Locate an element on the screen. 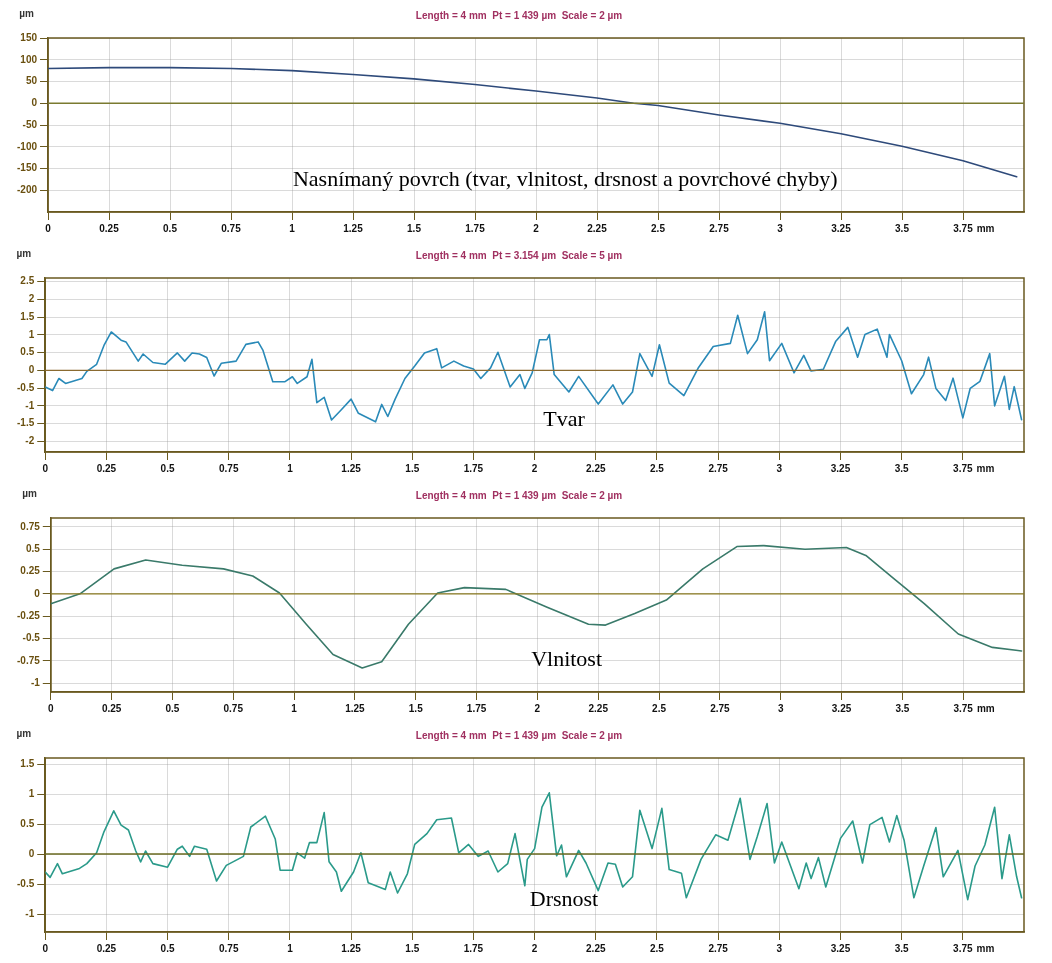 This screenshot has height=963, width=1052. annotation: Nasnímaný povrch (tvar, vlnitost, drsnost a povrchové chyby) is located at coordinates (565, 179).